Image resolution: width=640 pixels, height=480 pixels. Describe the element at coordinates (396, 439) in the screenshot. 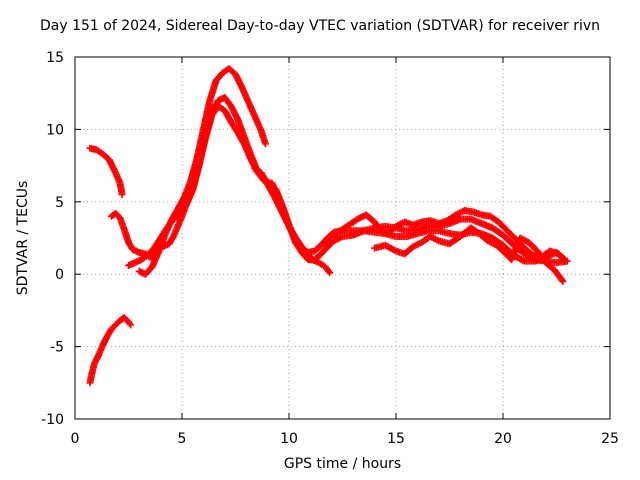

I see `x-tick-label: 15` at that location.